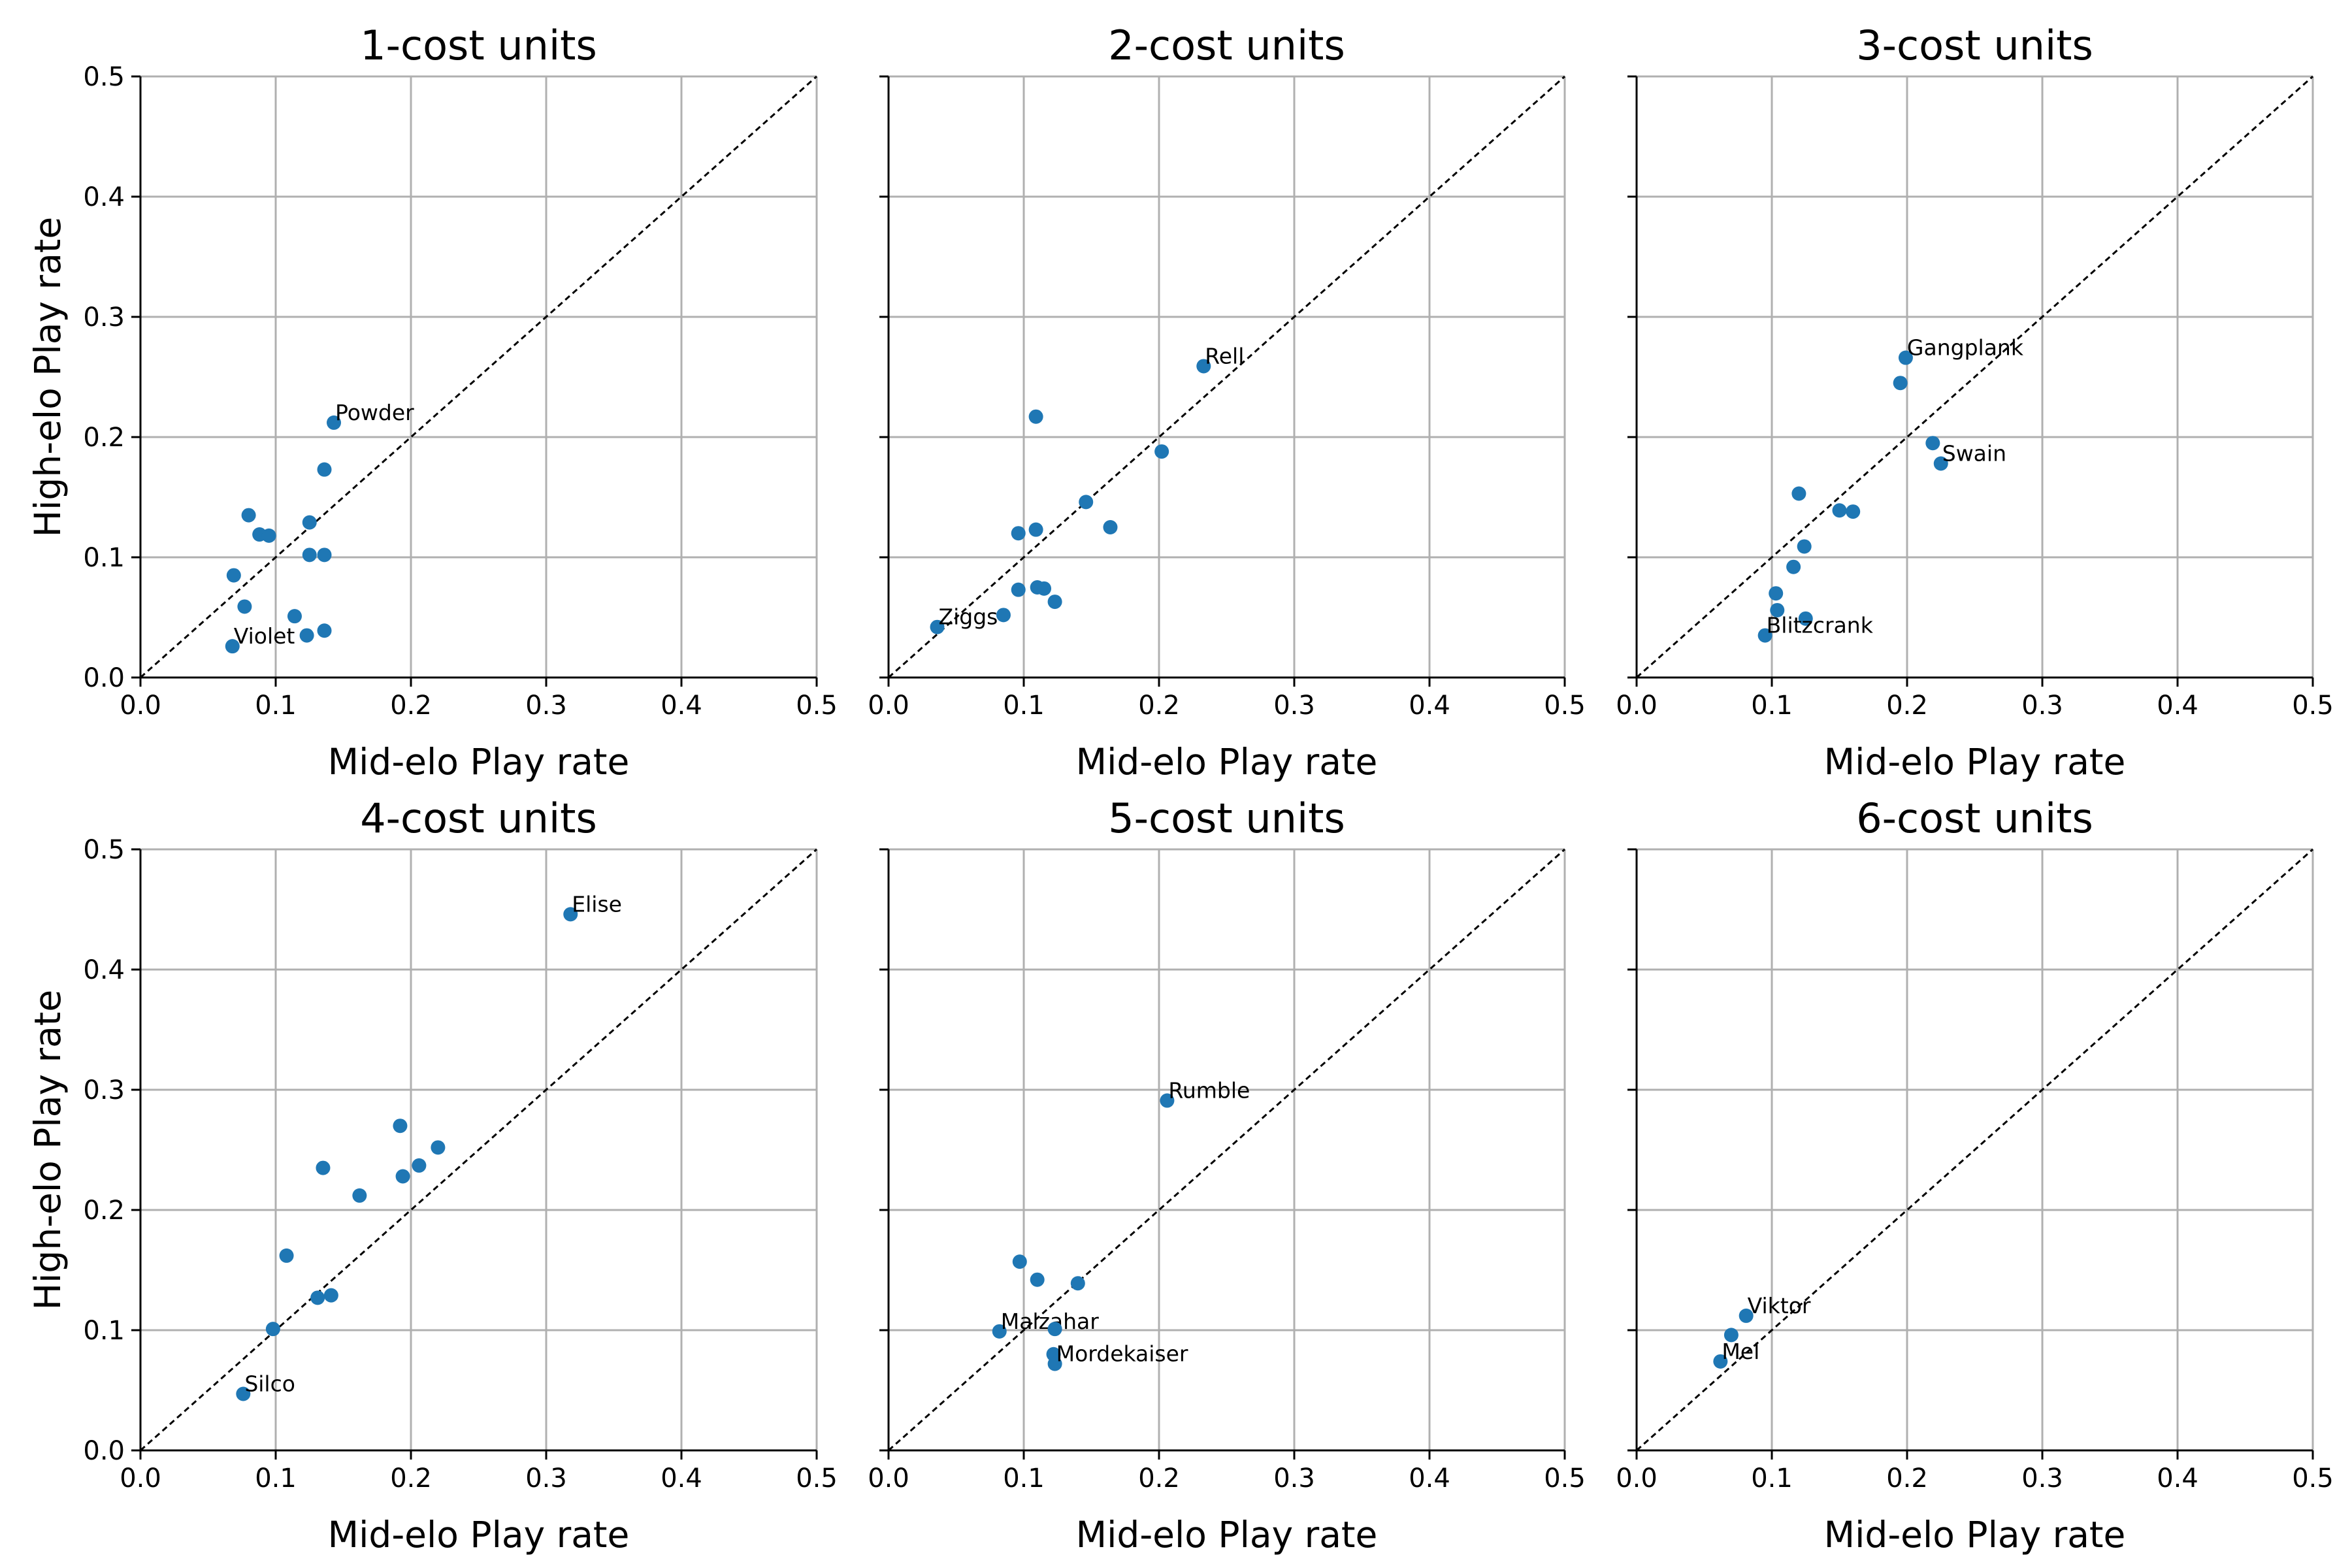 Image resolution: width=2352 pixels, height=1568 pixels. I want to click on point-label: Ziggs, so click(968, 617).